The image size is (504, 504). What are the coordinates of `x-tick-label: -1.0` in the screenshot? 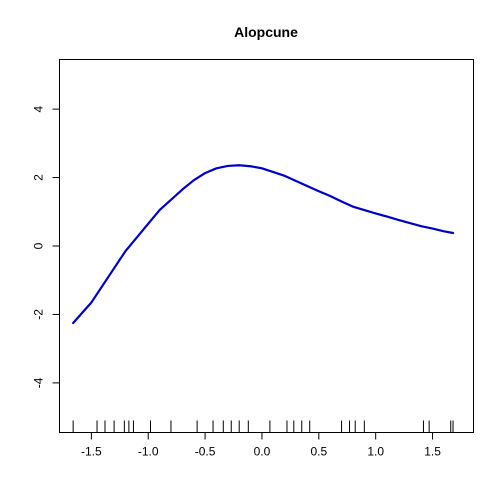 It's located at (148, 452).